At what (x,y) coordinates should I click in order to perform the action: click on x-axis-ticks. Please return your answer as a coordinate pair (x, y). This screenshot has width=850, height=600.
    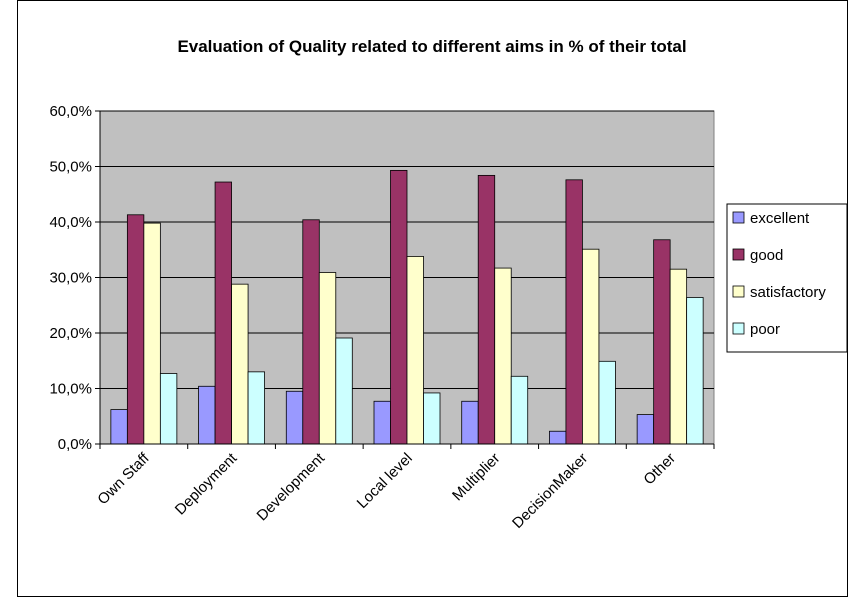
    Looking at the image, I should click on (407, 446).